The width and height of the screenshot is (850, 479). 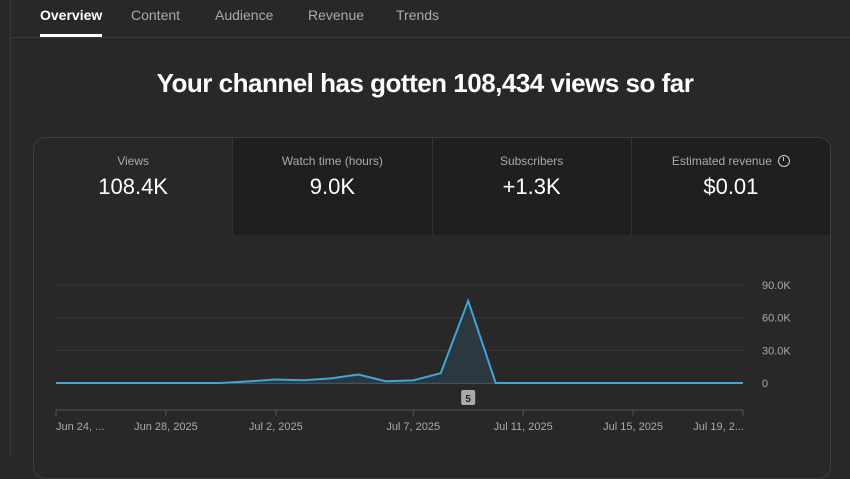 What do you see at coordinates (523, 427) in the screenshot?
I see `x-tick-label: Jul 11, 2025` at bounding box center [523, 427].